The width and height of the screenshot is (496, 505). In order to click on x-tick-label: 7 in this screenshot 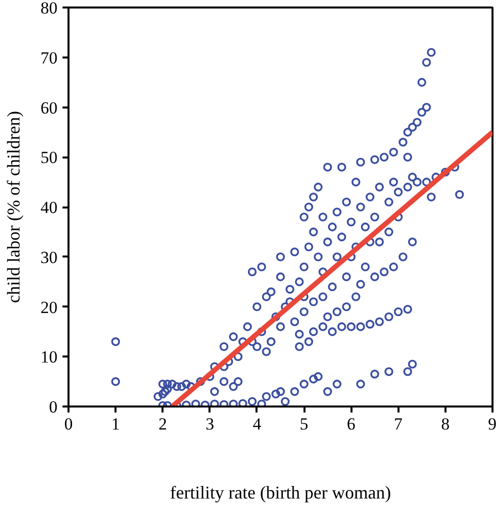, I will do `click(399, 424)`.